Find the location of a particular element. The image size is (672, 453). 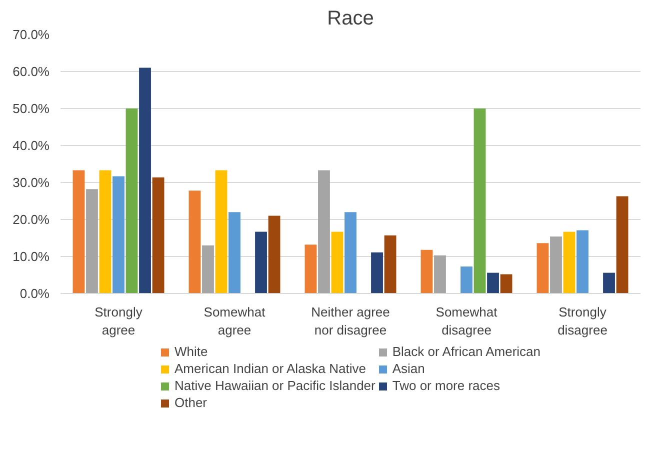

legend-label: Black or African American is located at coordinates (466, 351).